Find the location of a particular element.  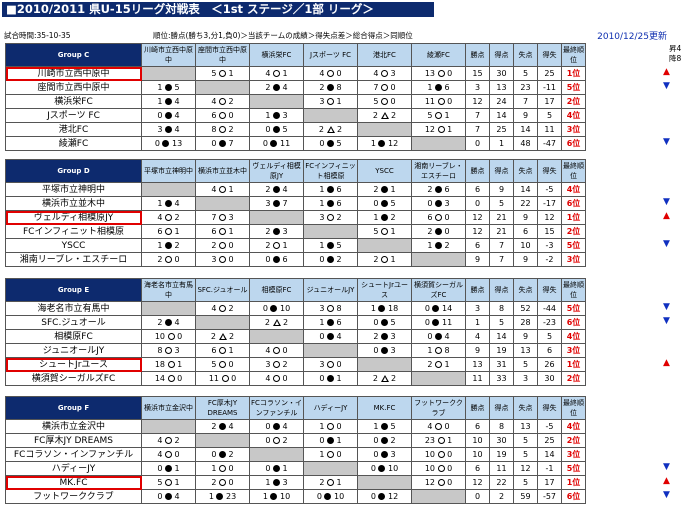

match-result: 1 10 is located at coordinates (276, 496).